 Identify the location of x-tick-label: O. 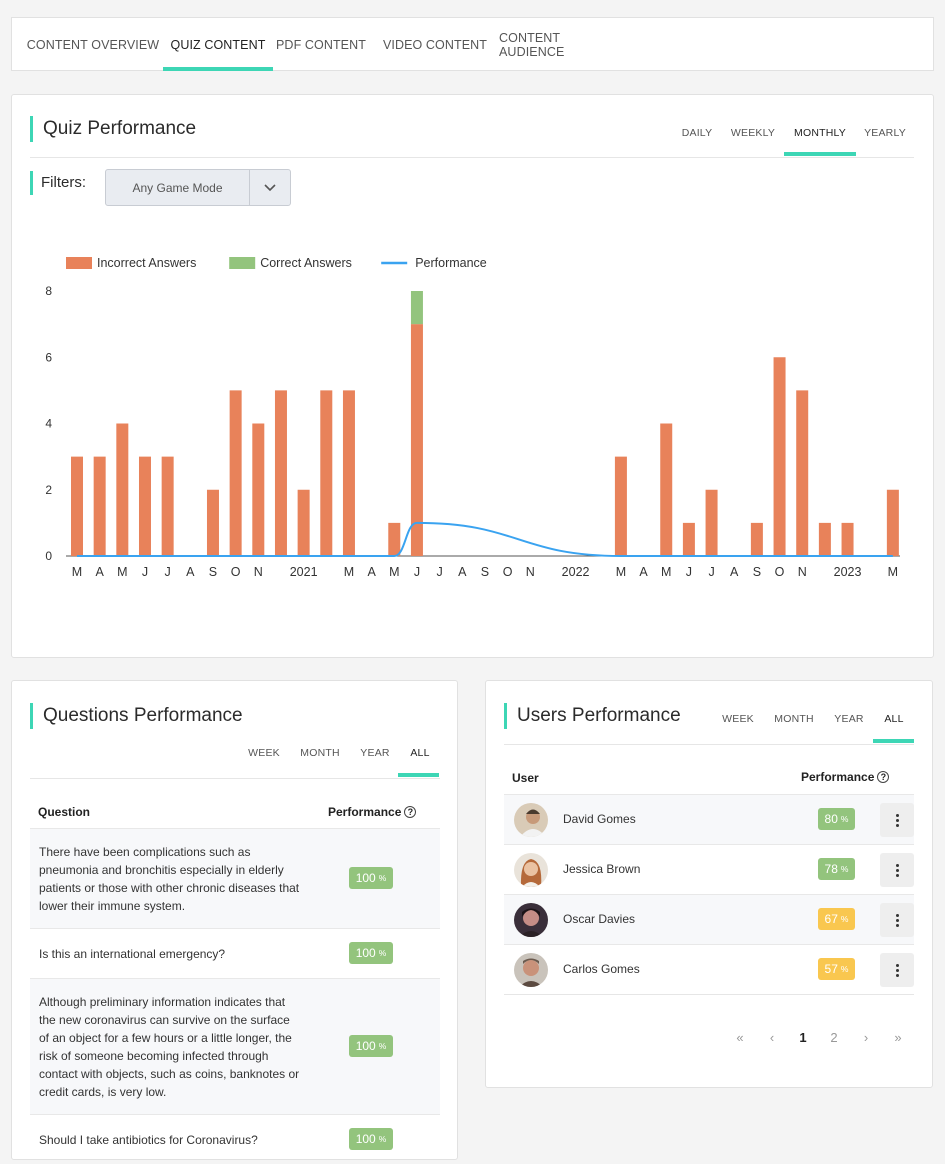
(508, 572).